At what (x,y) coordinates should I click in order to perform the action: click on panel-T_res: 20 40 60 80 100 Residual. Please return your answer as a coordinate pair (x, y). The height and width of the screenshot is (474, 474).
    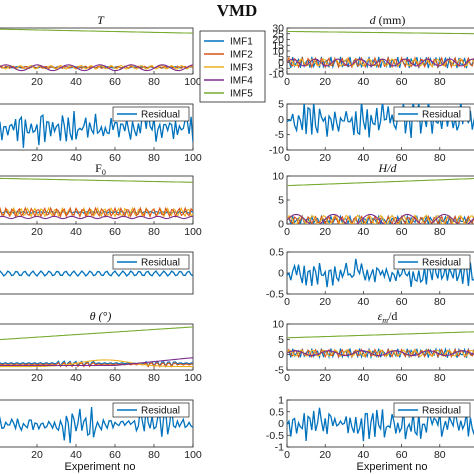
    Looking at the image, I should click on (101, 133).